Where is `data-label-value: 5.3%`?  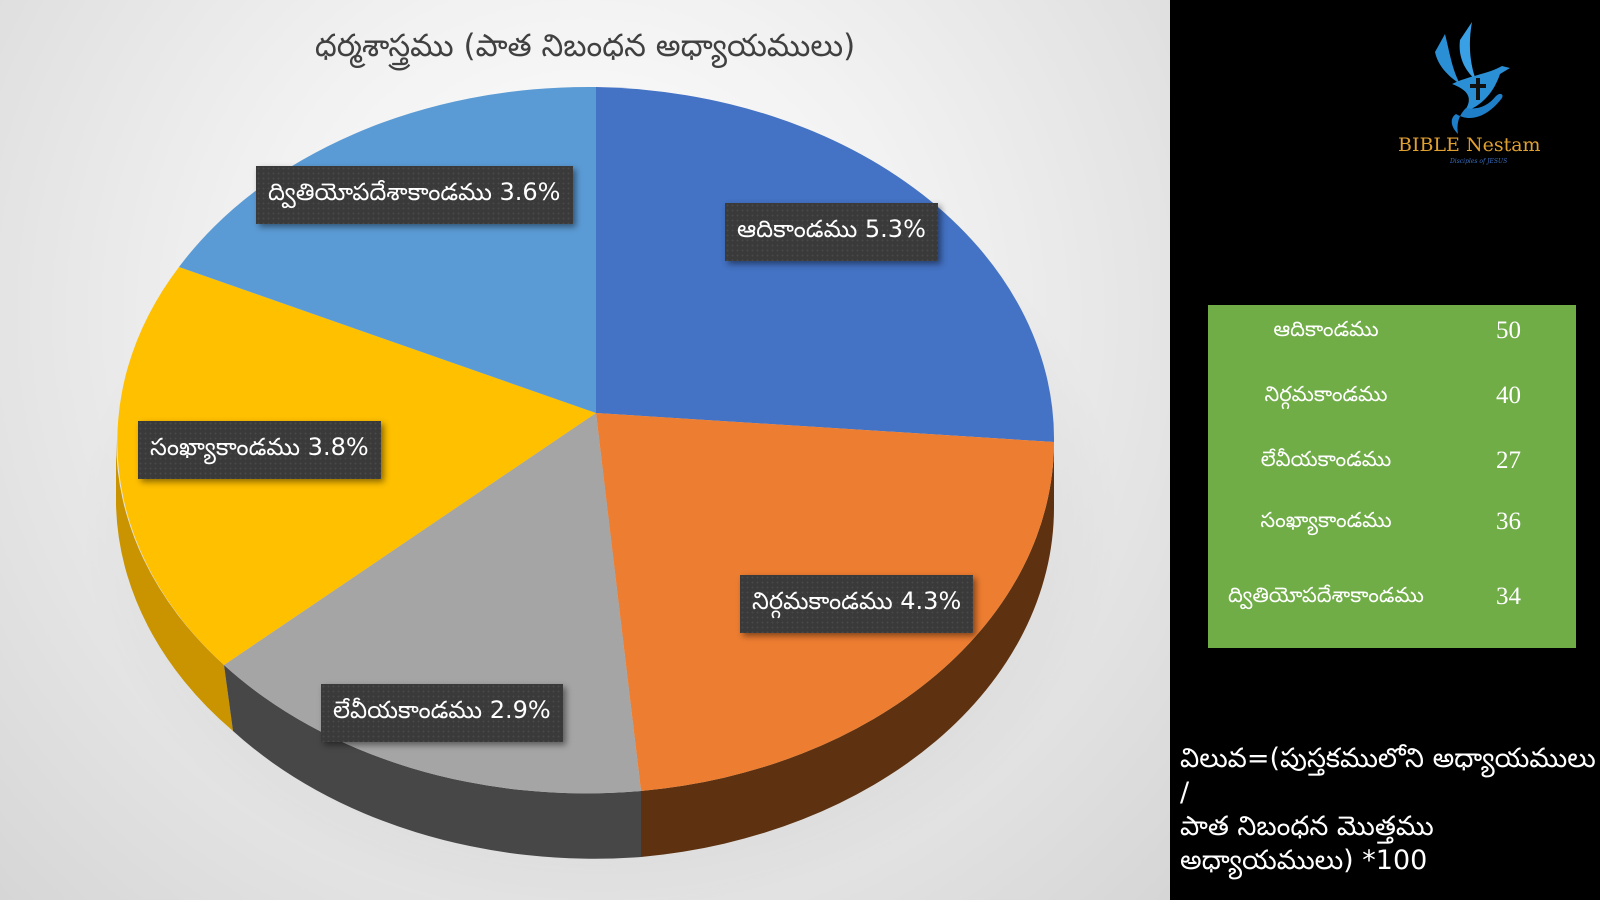
data-label-value: 5.3% is located at coordinates (895, 229).